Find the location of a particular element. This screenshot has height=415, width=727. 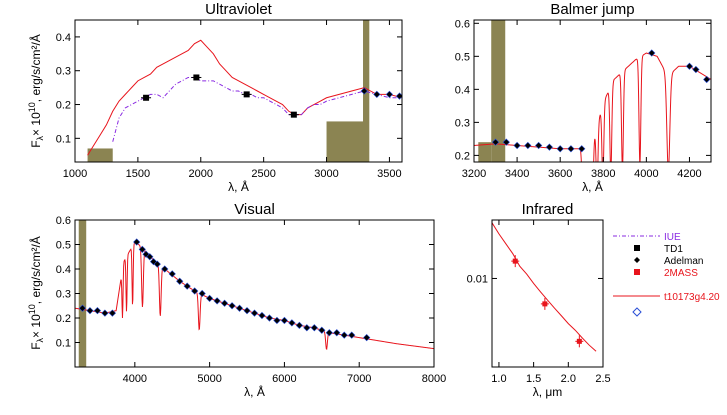

balmer-ytick-label-2: 0.4 is located at coordinates (462, 90).